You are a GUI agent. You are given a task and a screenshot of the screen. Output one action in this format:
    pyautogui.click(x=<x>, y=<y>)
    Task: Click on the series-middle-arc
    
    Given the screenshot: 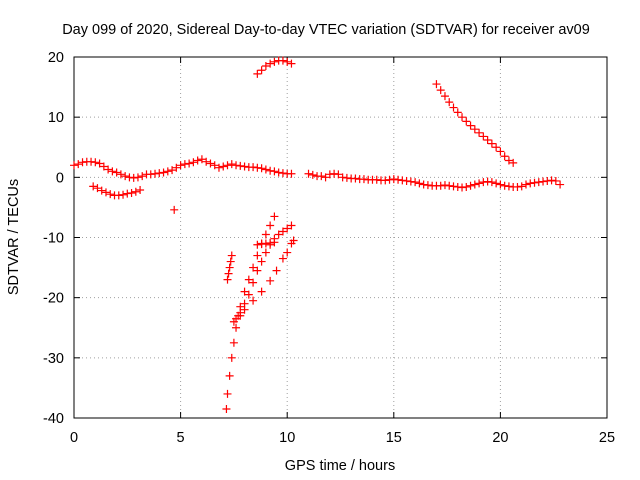 What is the action you would take?
    pyautogui.click(x=264, y=272)
    